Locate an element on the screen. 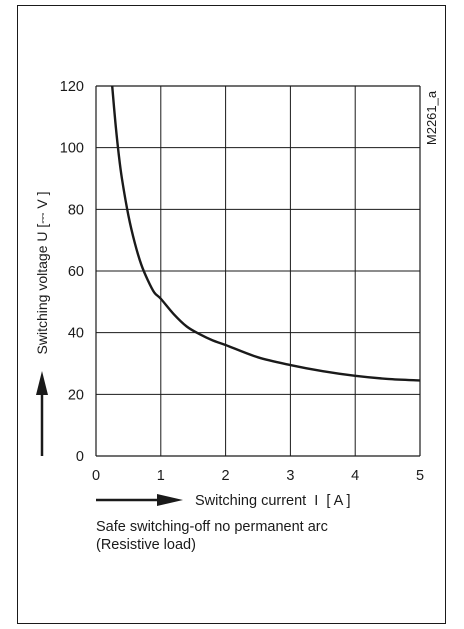  y-tick-label: 40 is located at coordinates (76, 334).